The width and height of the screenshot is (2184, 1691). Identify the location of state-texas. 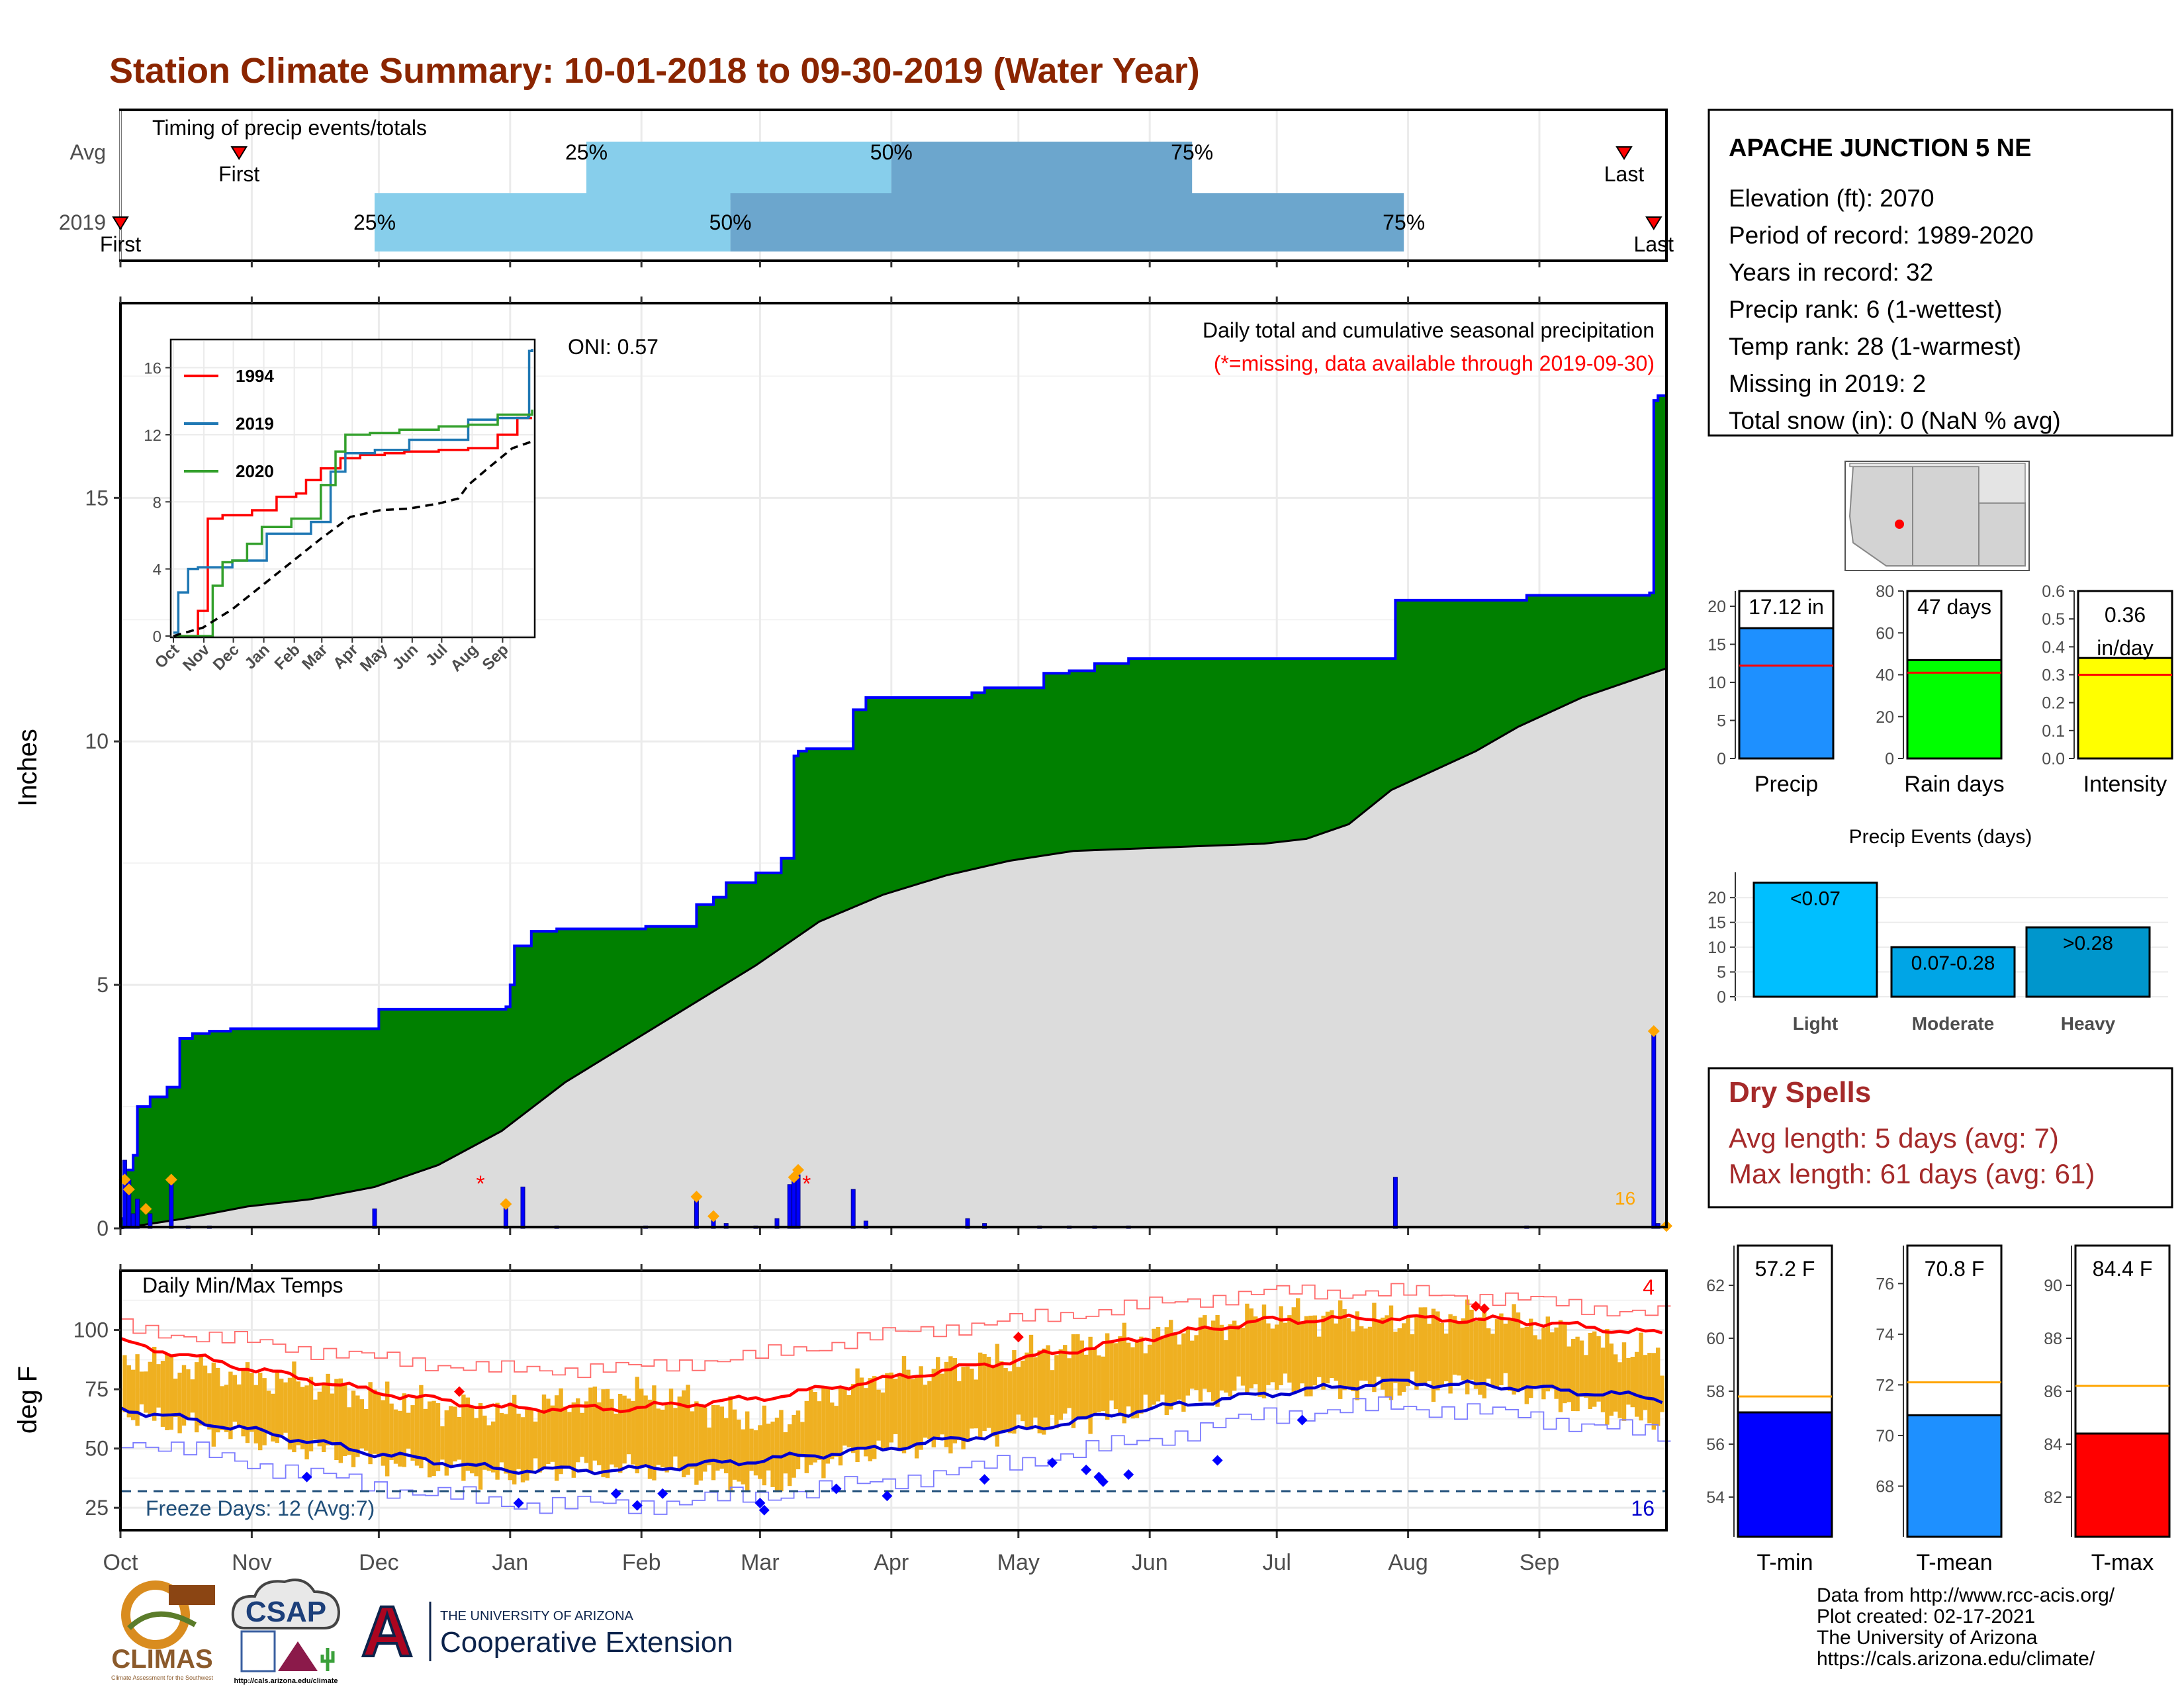
(2002, 534).